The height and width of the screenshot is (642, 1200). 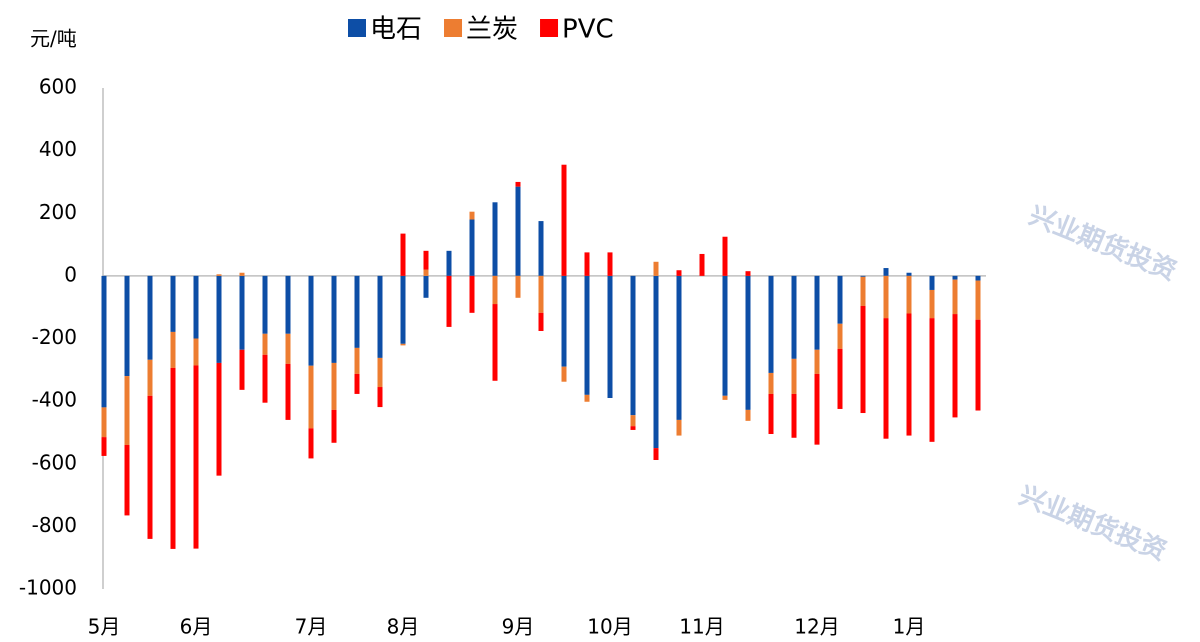 What do you see at coordinates (48, 588) in the screenshot?
I see `y-tick-label: -1000` at bounding box center [48, 588].